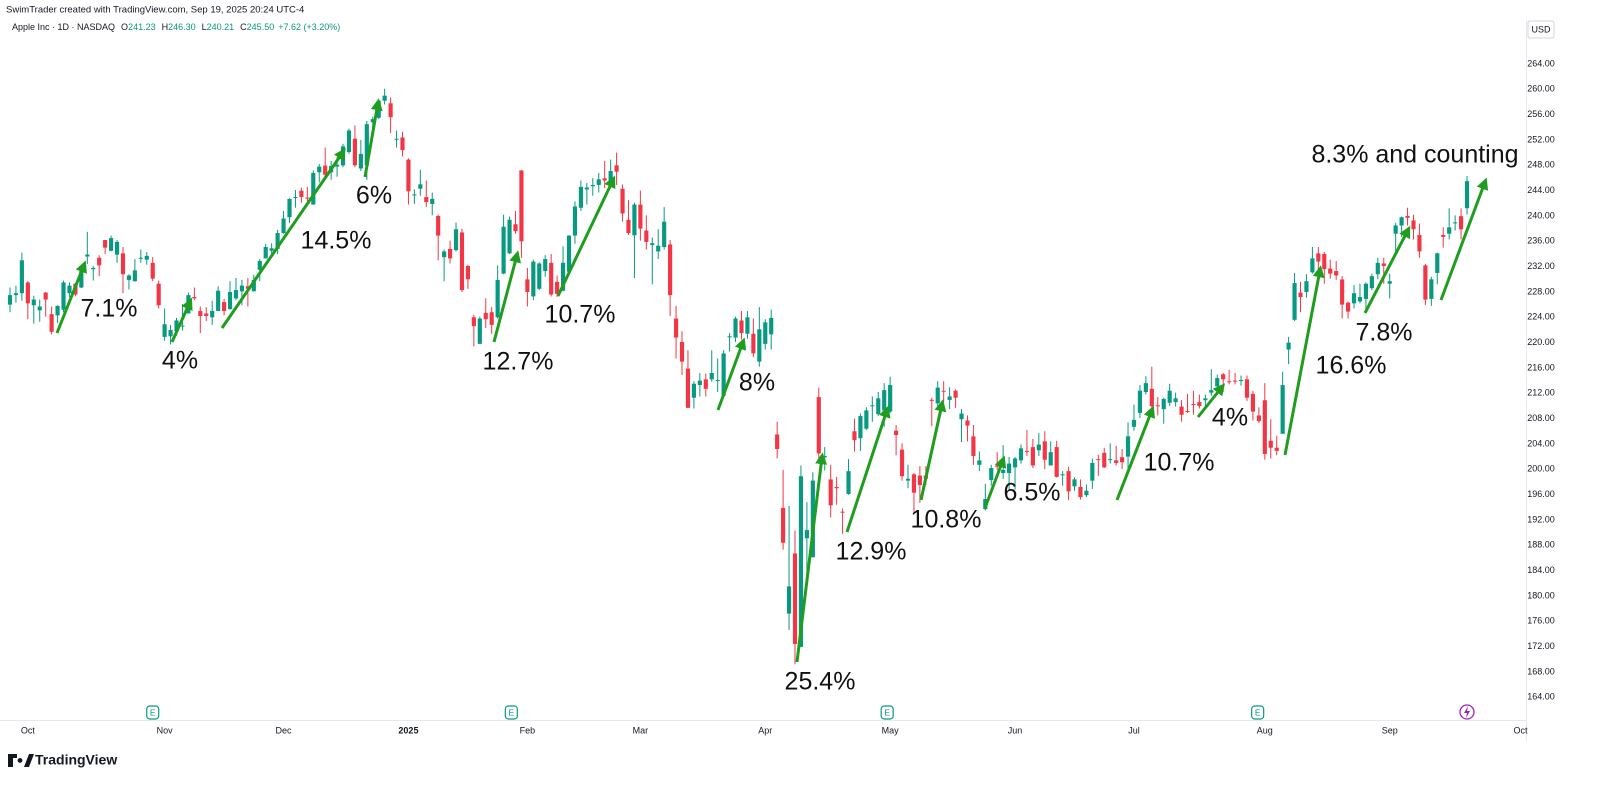 The height and width of the screenshot is (797, 1600). What do you see at coordinates (1351, 366) in the screenshot?
I see `annotation-label: 16.6%` at bounding box center [1351, 366].